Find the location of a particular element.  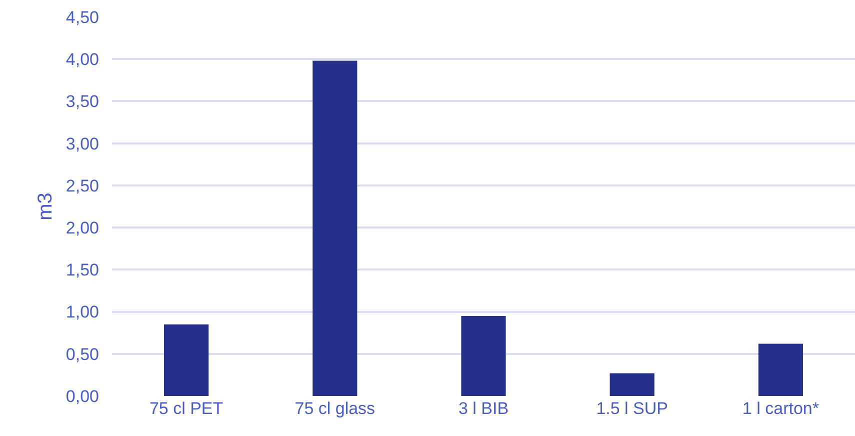

y-tick-label: 1,00 is located at coordinates (82, 312).